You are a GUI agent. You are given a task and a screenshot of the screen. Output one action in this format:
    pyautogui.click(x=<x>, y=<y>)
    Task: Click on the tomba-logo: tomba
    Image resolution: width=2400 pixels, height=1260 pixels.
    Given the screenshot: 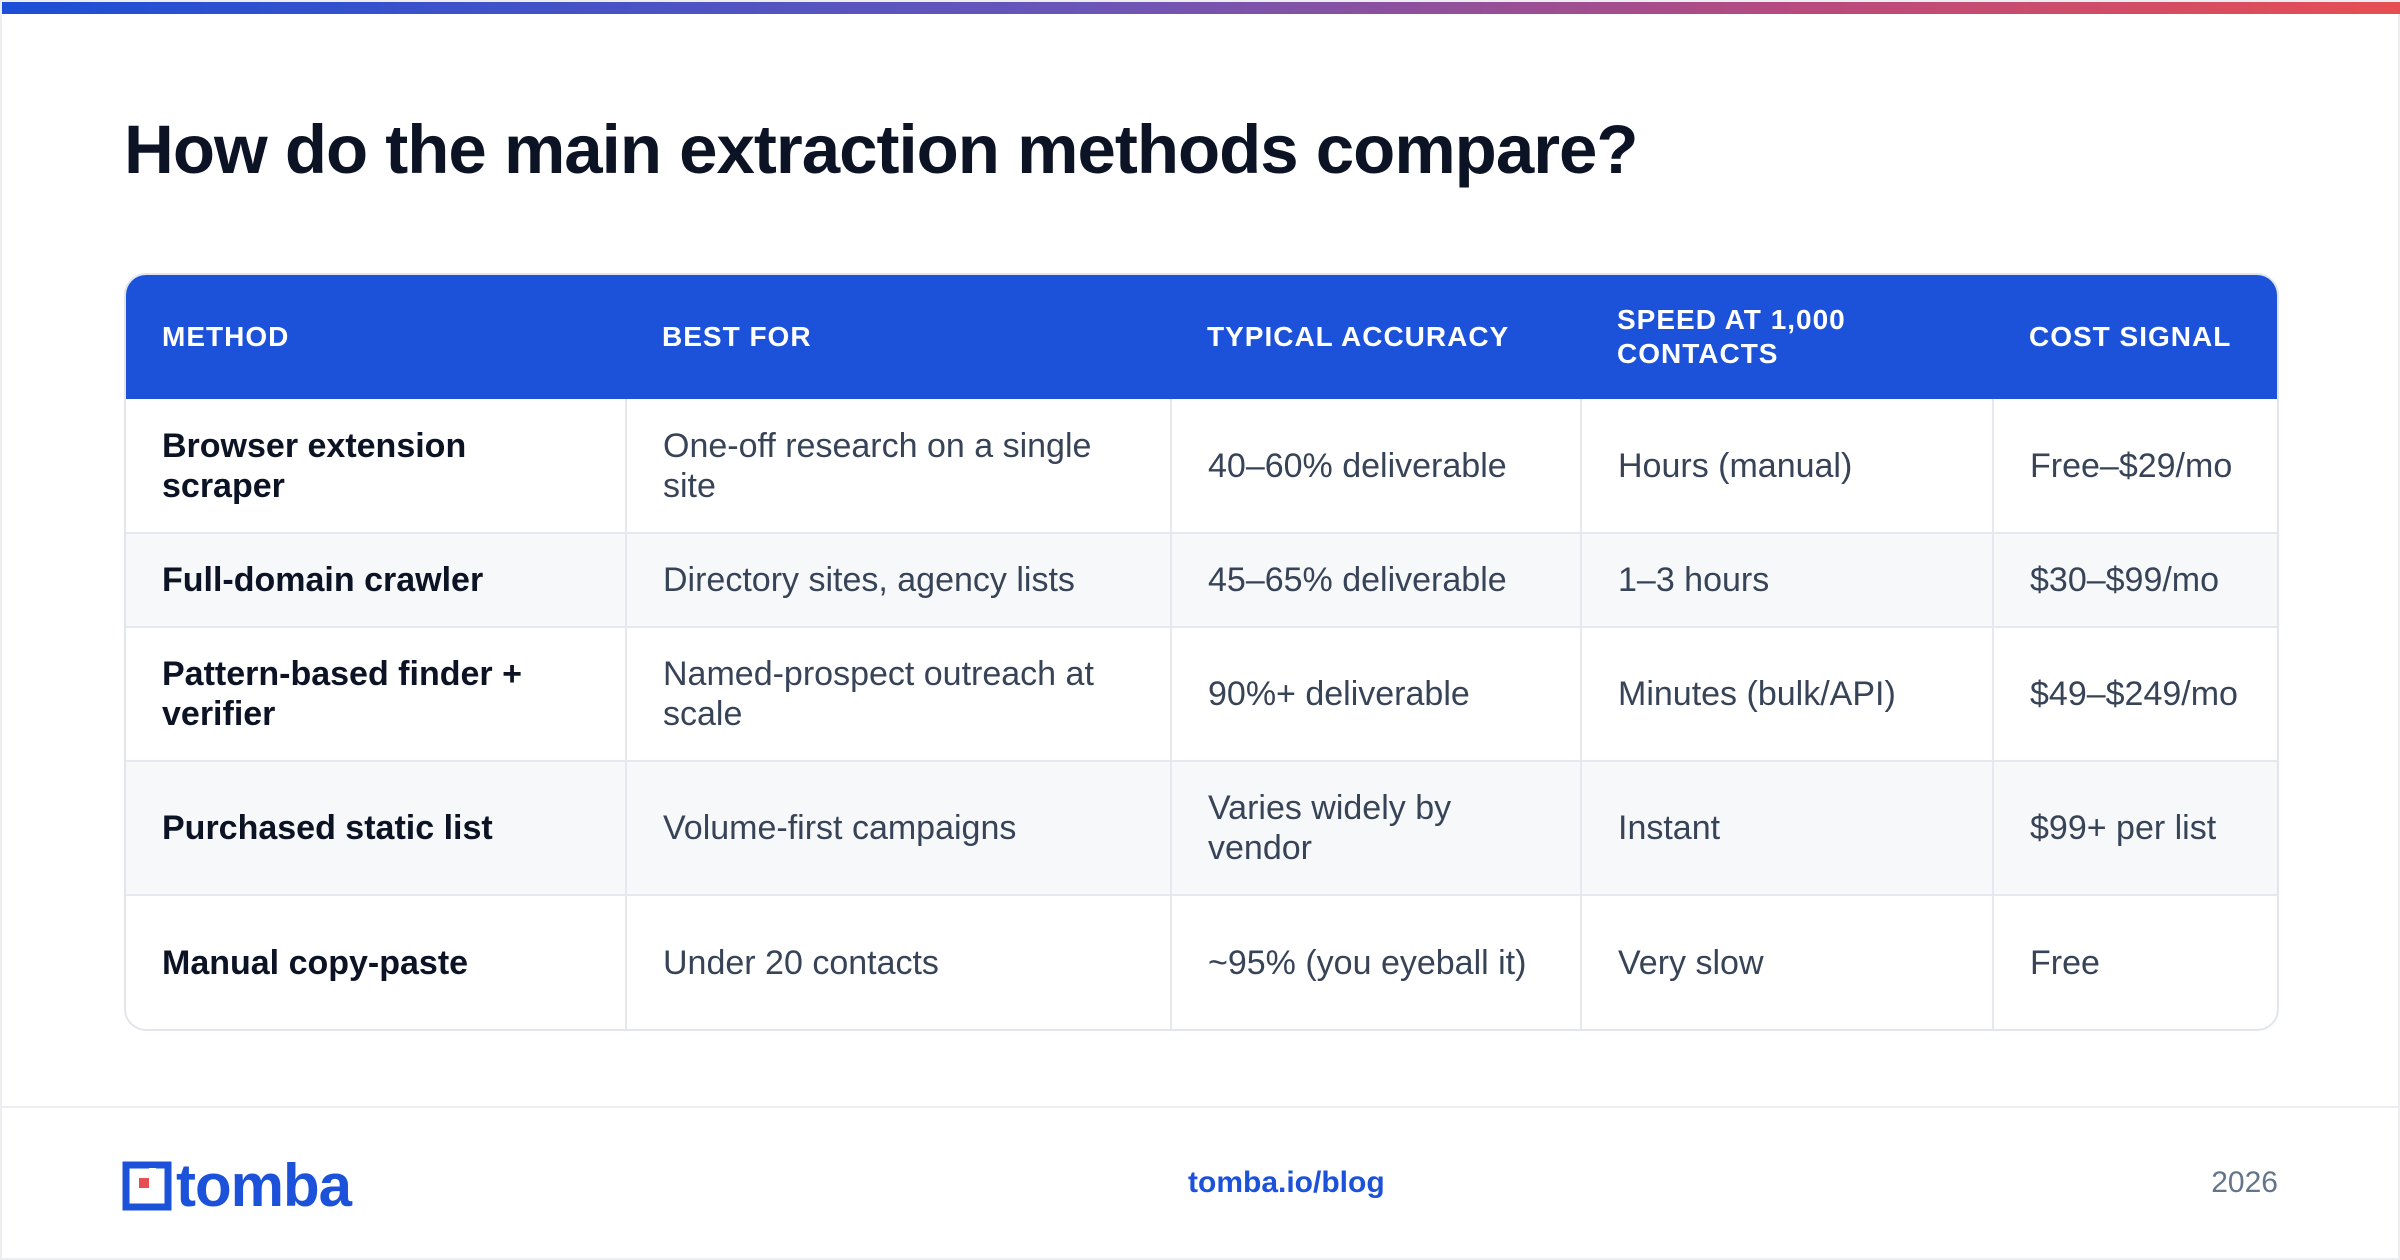 What is the action you would take?
    pyautogui.click(x=237, y=1185)
    